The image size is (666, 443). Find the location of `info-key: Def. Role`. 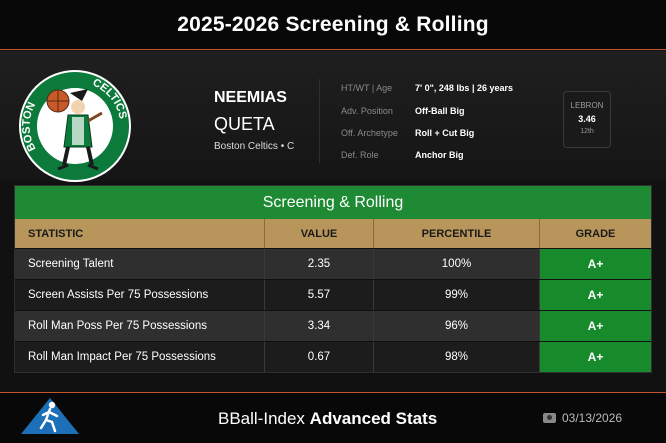

info-key: Def. Role is located at coordinates (360, 155).